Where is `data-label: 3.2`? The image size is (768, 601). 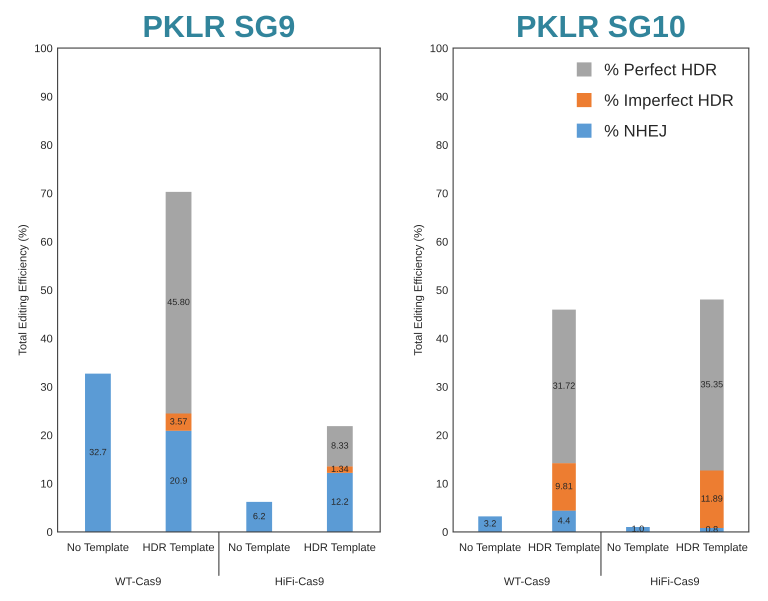 data-label: 3.2 is located at coordinates (490, 523).